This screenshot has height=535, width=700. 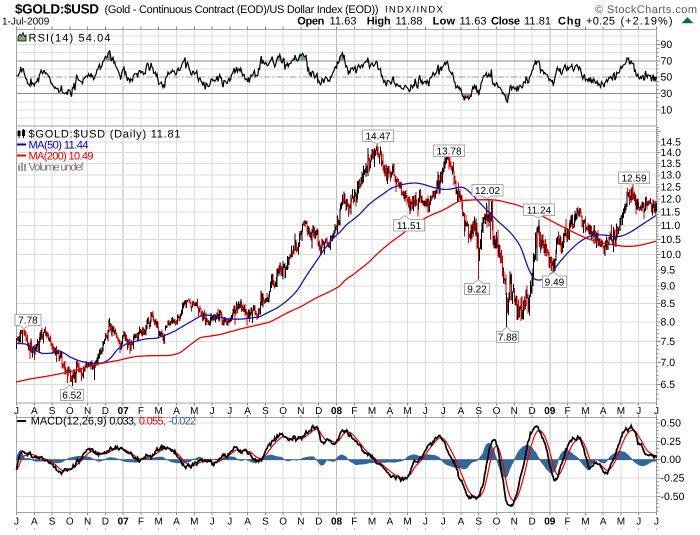 I want to click on svg-text: 7.5, so click(x=668, y=342).